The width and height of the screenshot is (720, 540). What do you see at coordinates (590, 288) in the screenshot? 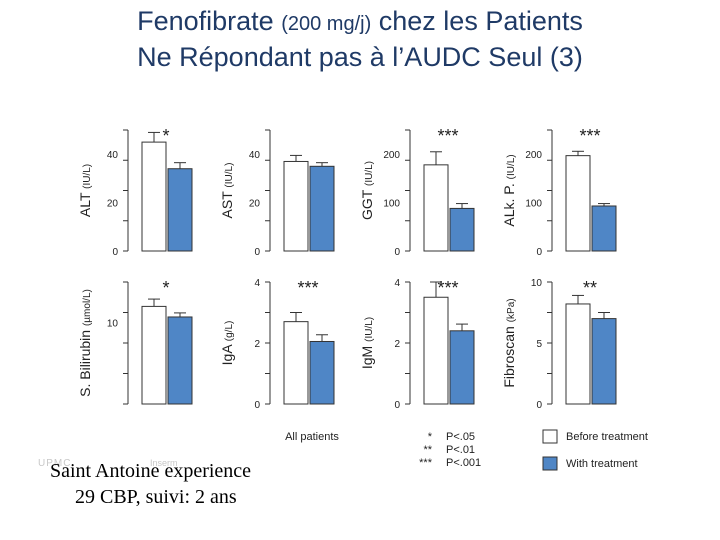
I see `chart-8-significance: **` at bounding box center [590, 288].